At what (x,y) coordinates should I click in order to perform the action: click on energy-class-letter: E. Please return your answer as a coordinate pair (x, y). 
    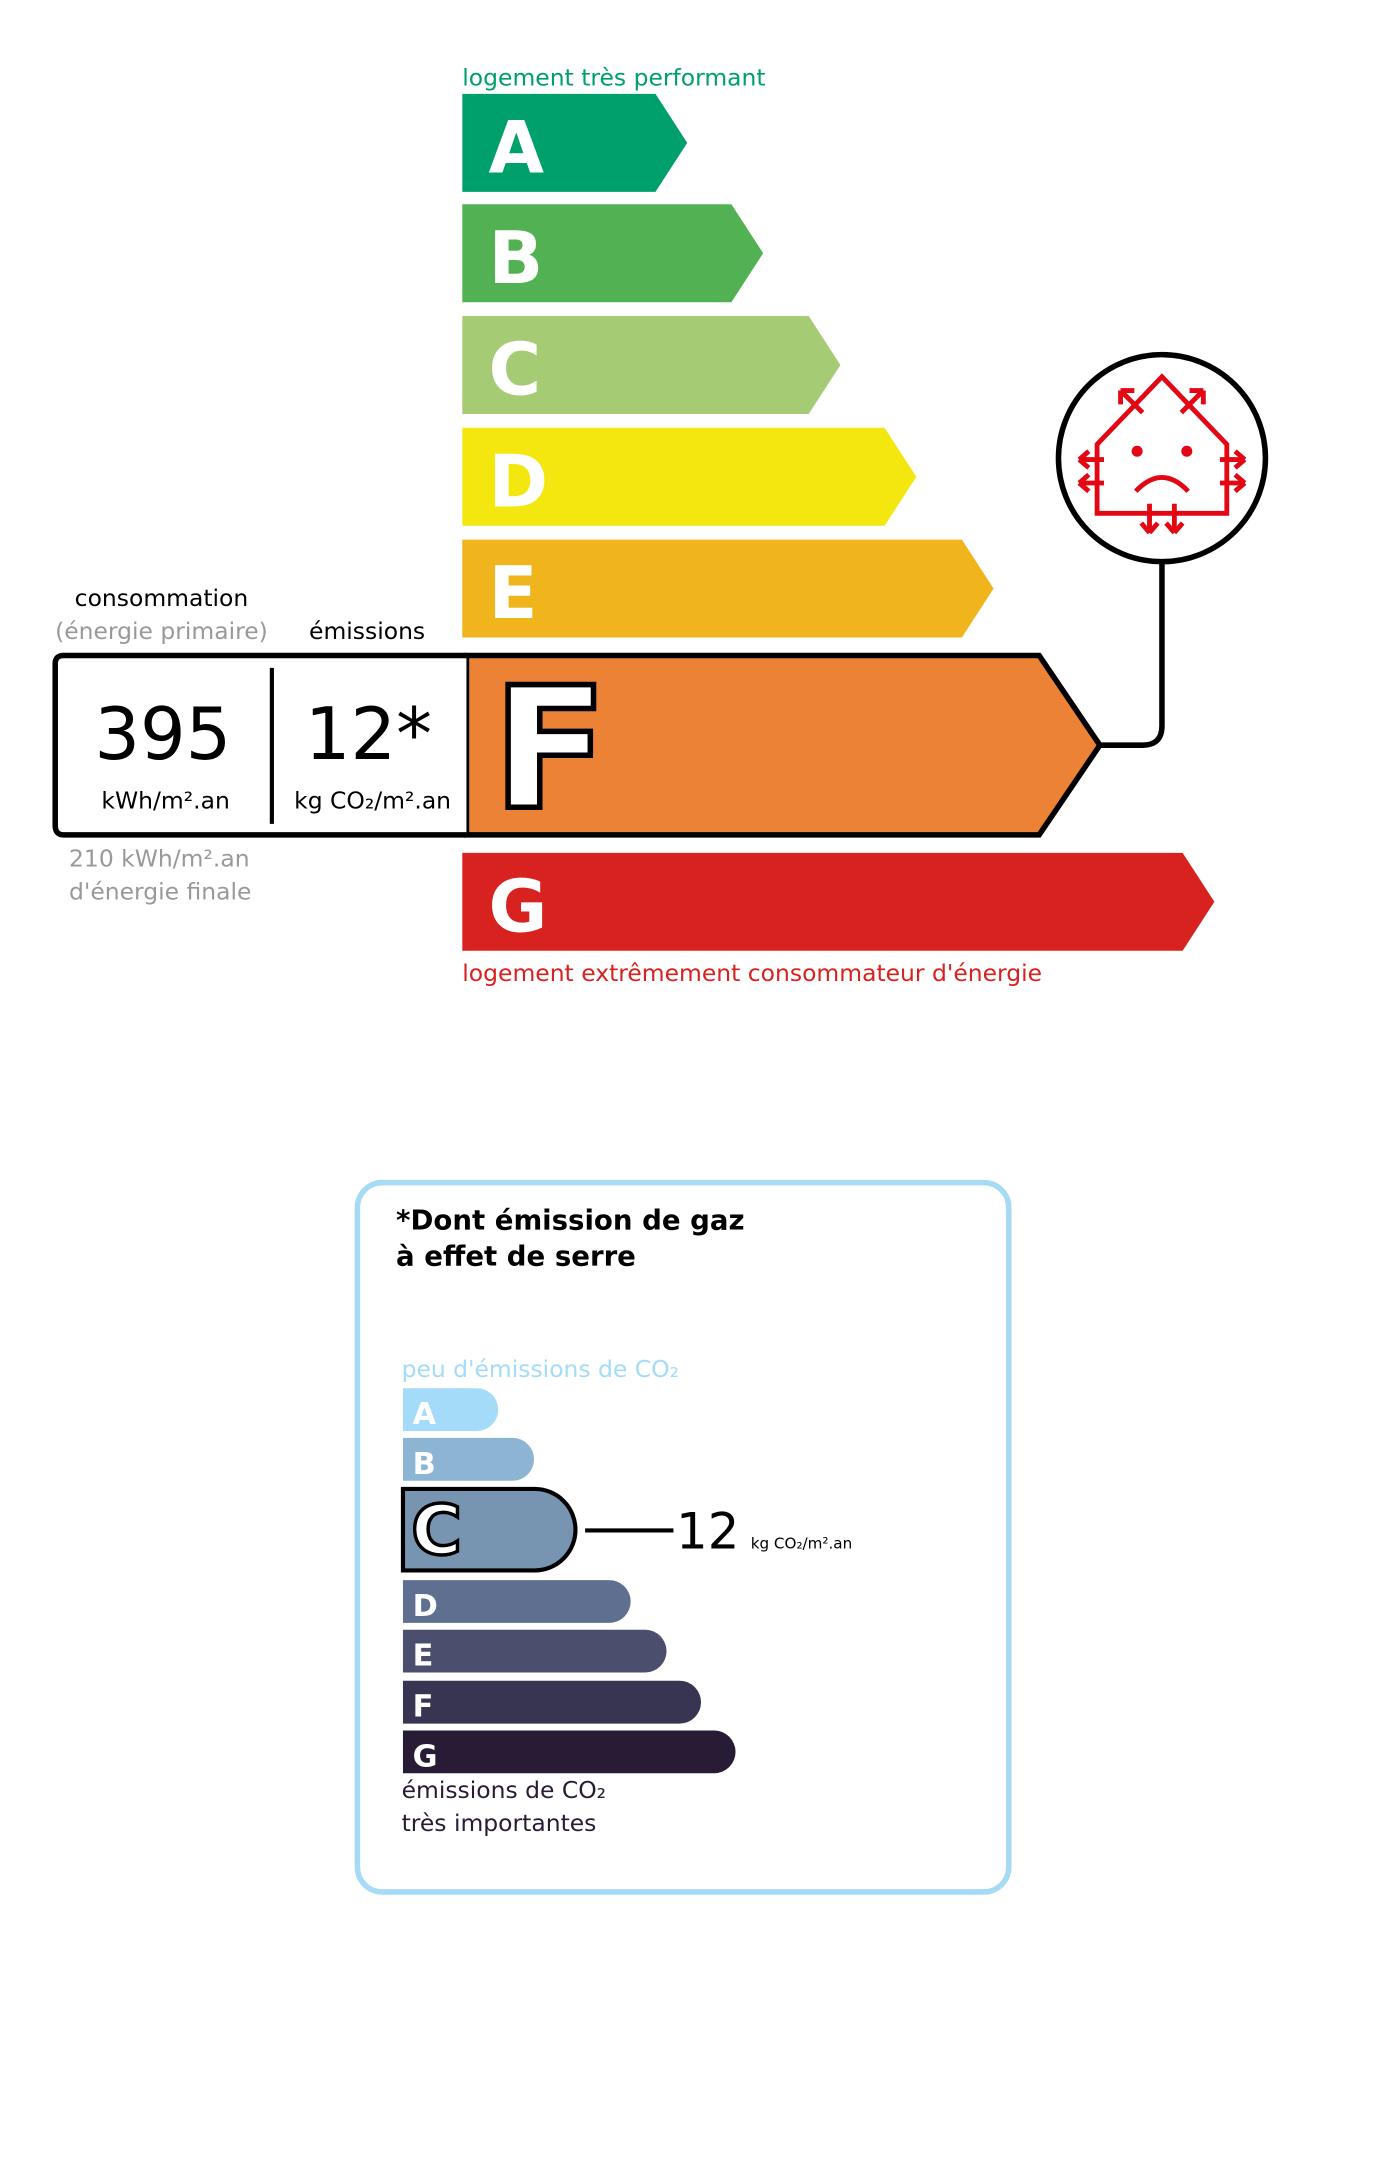
    Looking at the image, I should click on (513, 593).